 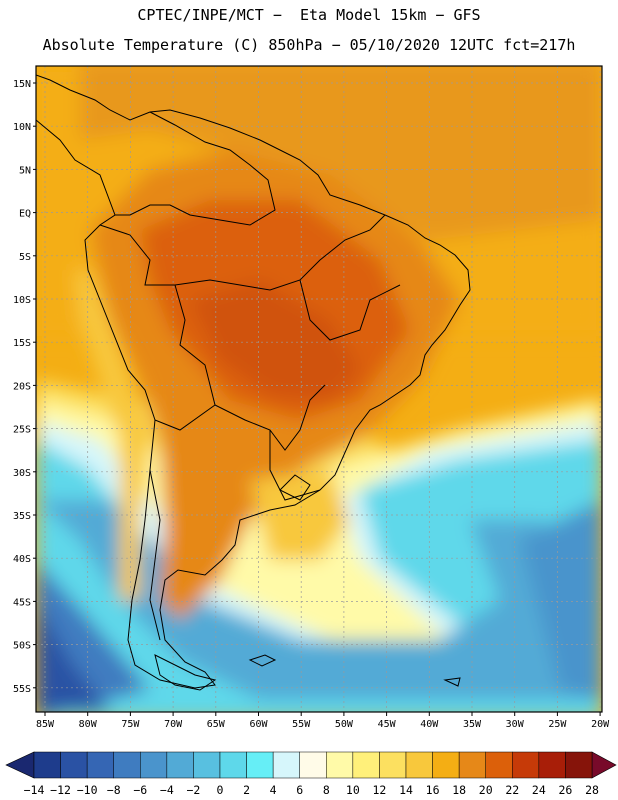 I want to click on colorbar-label: 22, so click(x=512, y=790).